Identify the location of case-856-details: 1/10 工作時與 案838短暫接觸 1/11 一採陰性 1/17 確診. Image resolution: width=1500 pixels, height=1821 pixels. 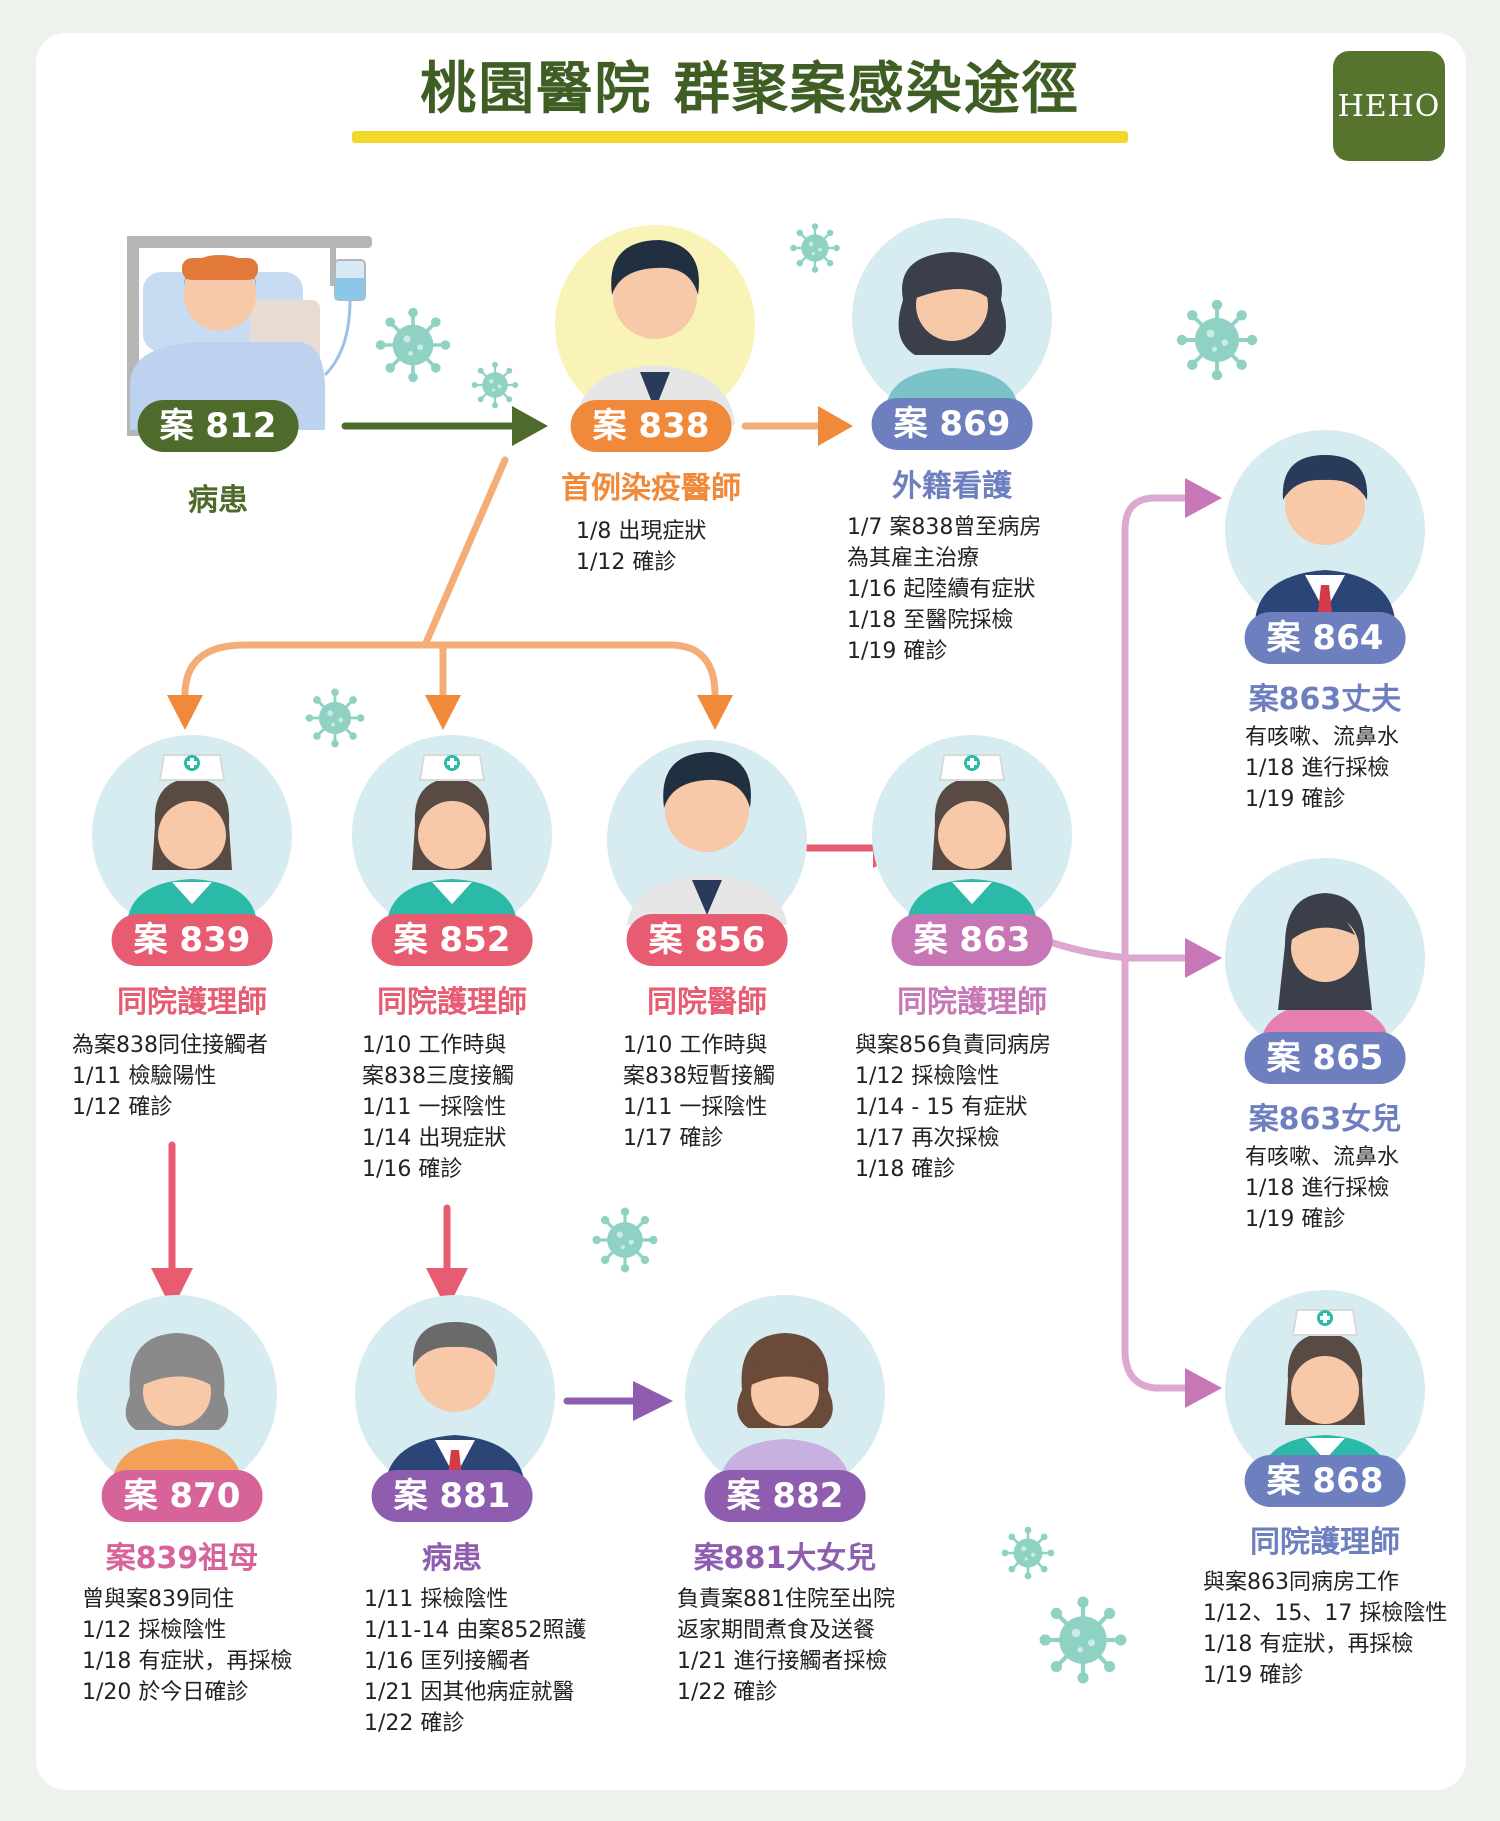
(699, 1092).